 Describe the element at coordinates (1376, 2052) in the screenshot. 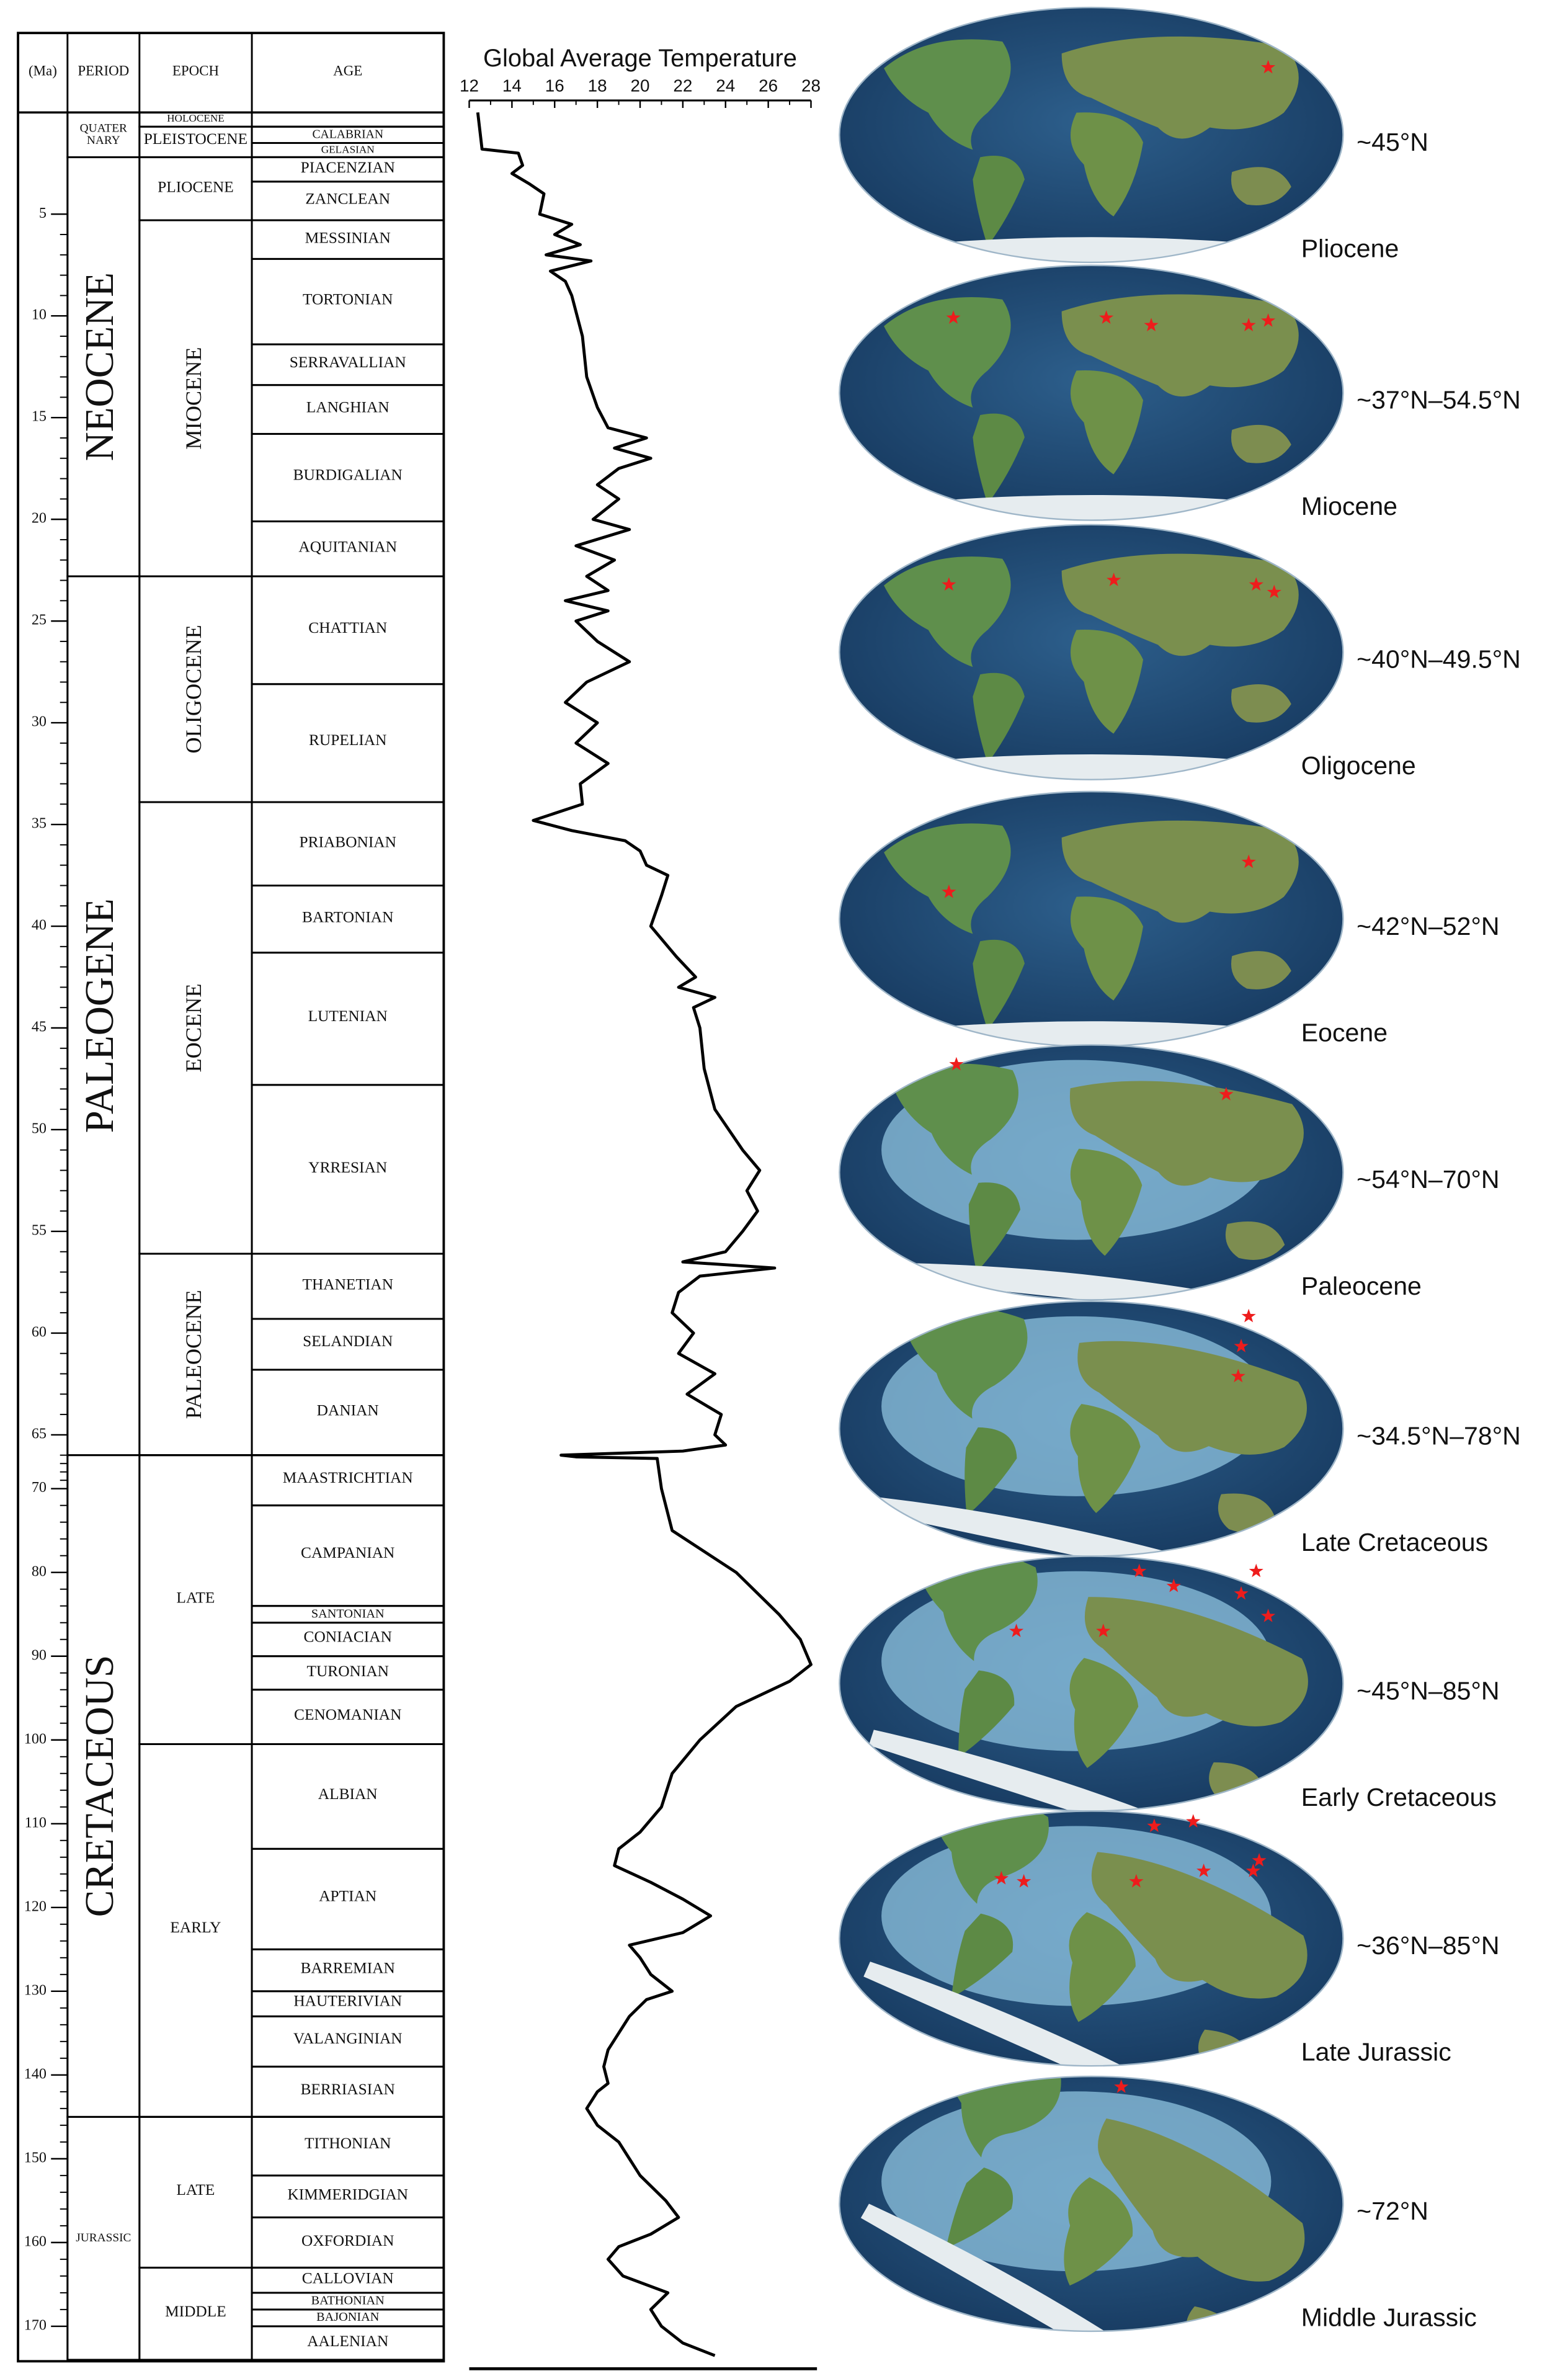

I see `map-epoch: Late Jurassic` at that location.